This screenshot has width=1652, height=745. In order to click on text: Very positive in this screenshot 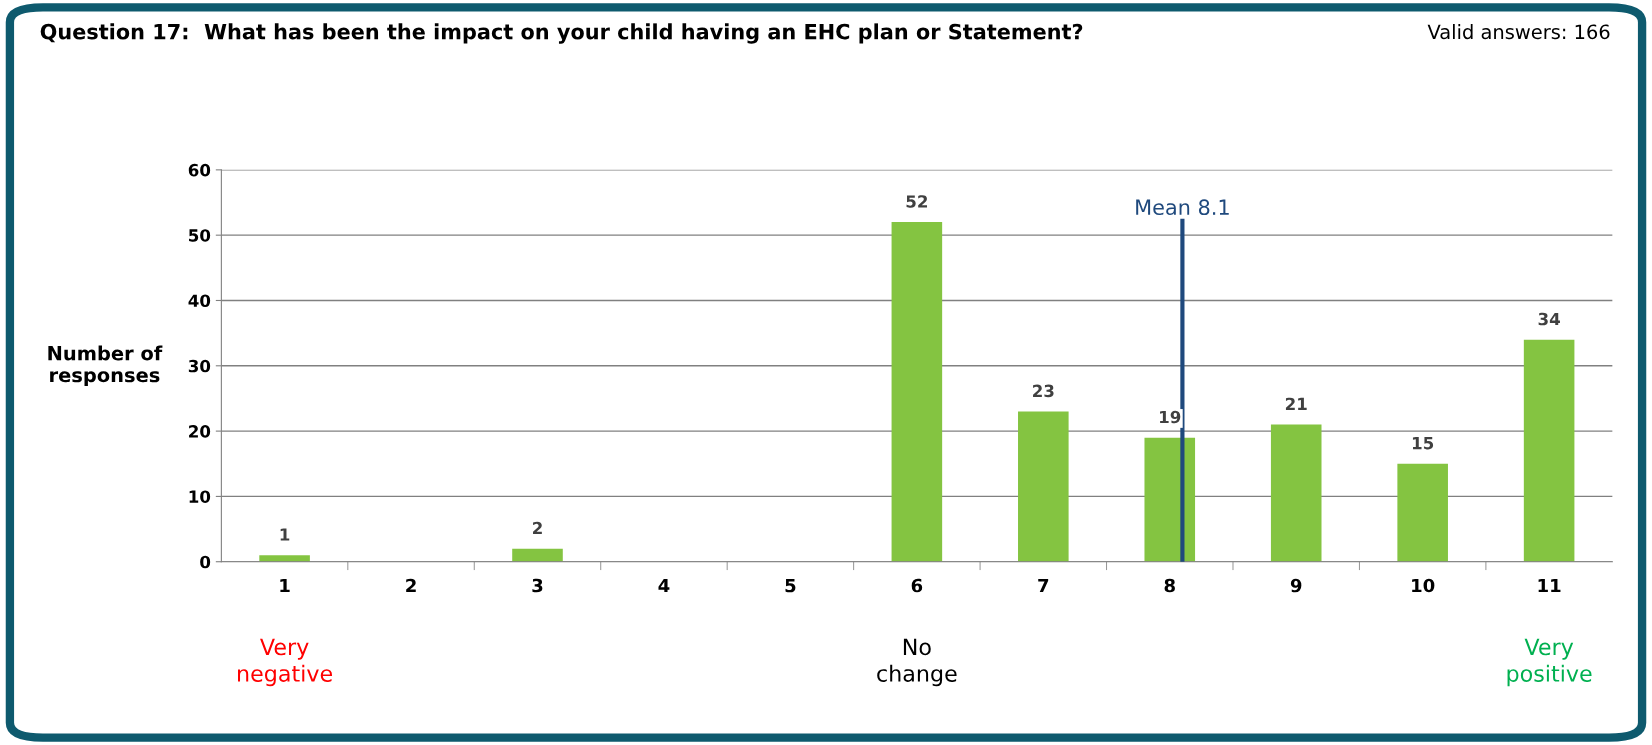, I will do `click(1549, 662)`.